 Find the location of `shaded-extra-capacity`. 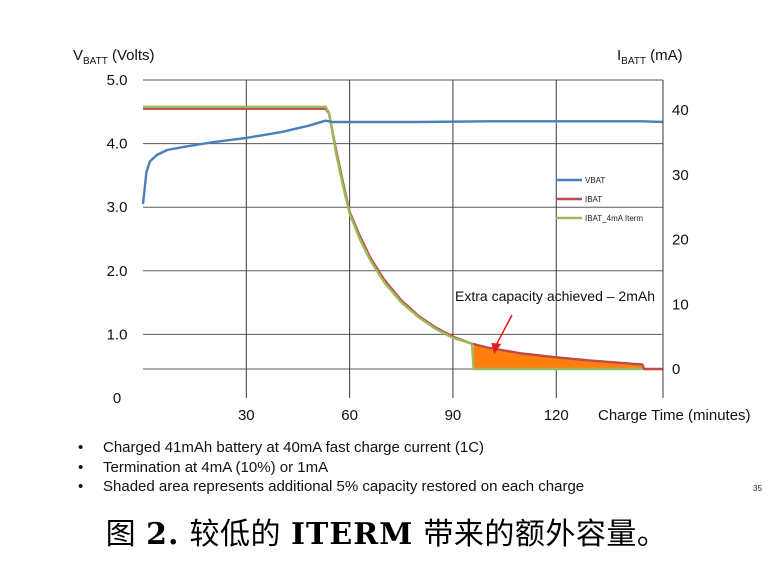

shaded-extra-capacity is located at coordinates (558, 356).